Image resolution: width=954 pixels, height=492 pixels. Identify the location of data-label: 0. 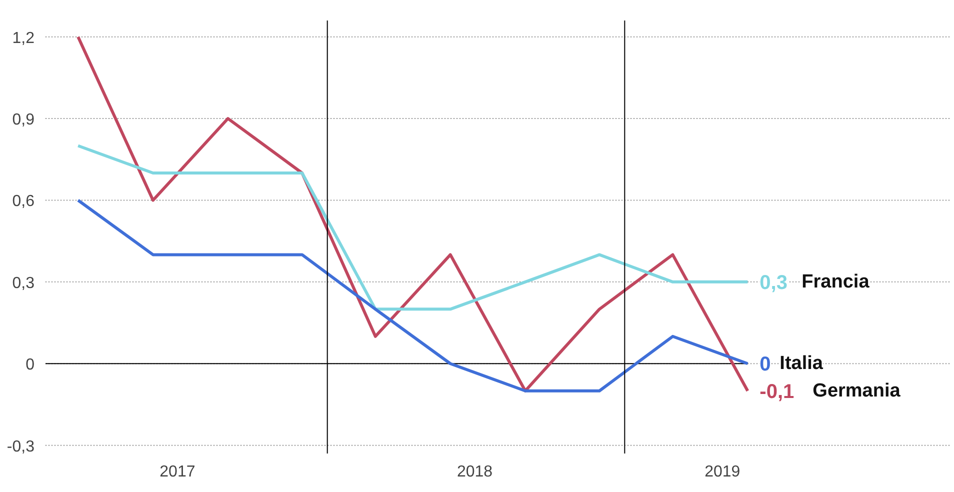
(765, 365).